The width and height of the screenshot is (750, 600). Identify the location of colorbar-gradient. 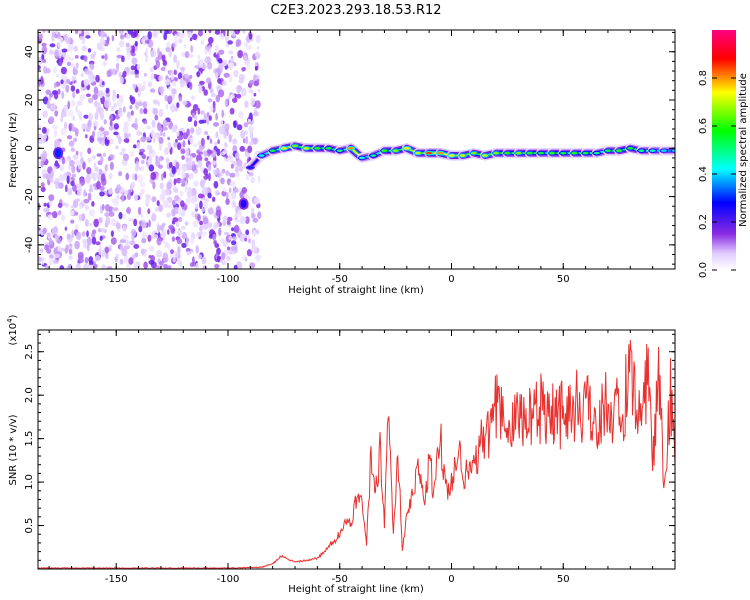
(724, 150).